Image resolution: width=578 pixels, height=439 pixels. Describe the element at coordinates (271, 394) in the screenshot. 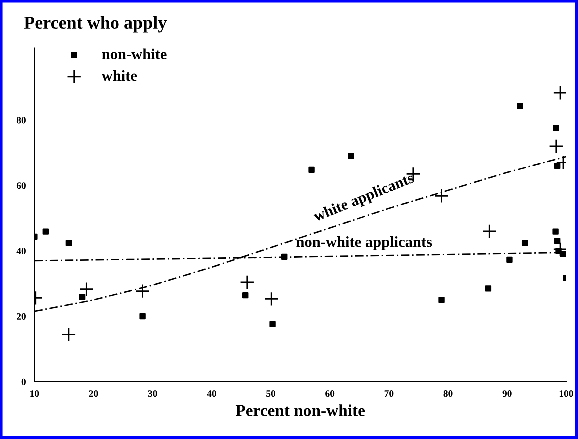

I see `x-tick-label: 50` at that location.